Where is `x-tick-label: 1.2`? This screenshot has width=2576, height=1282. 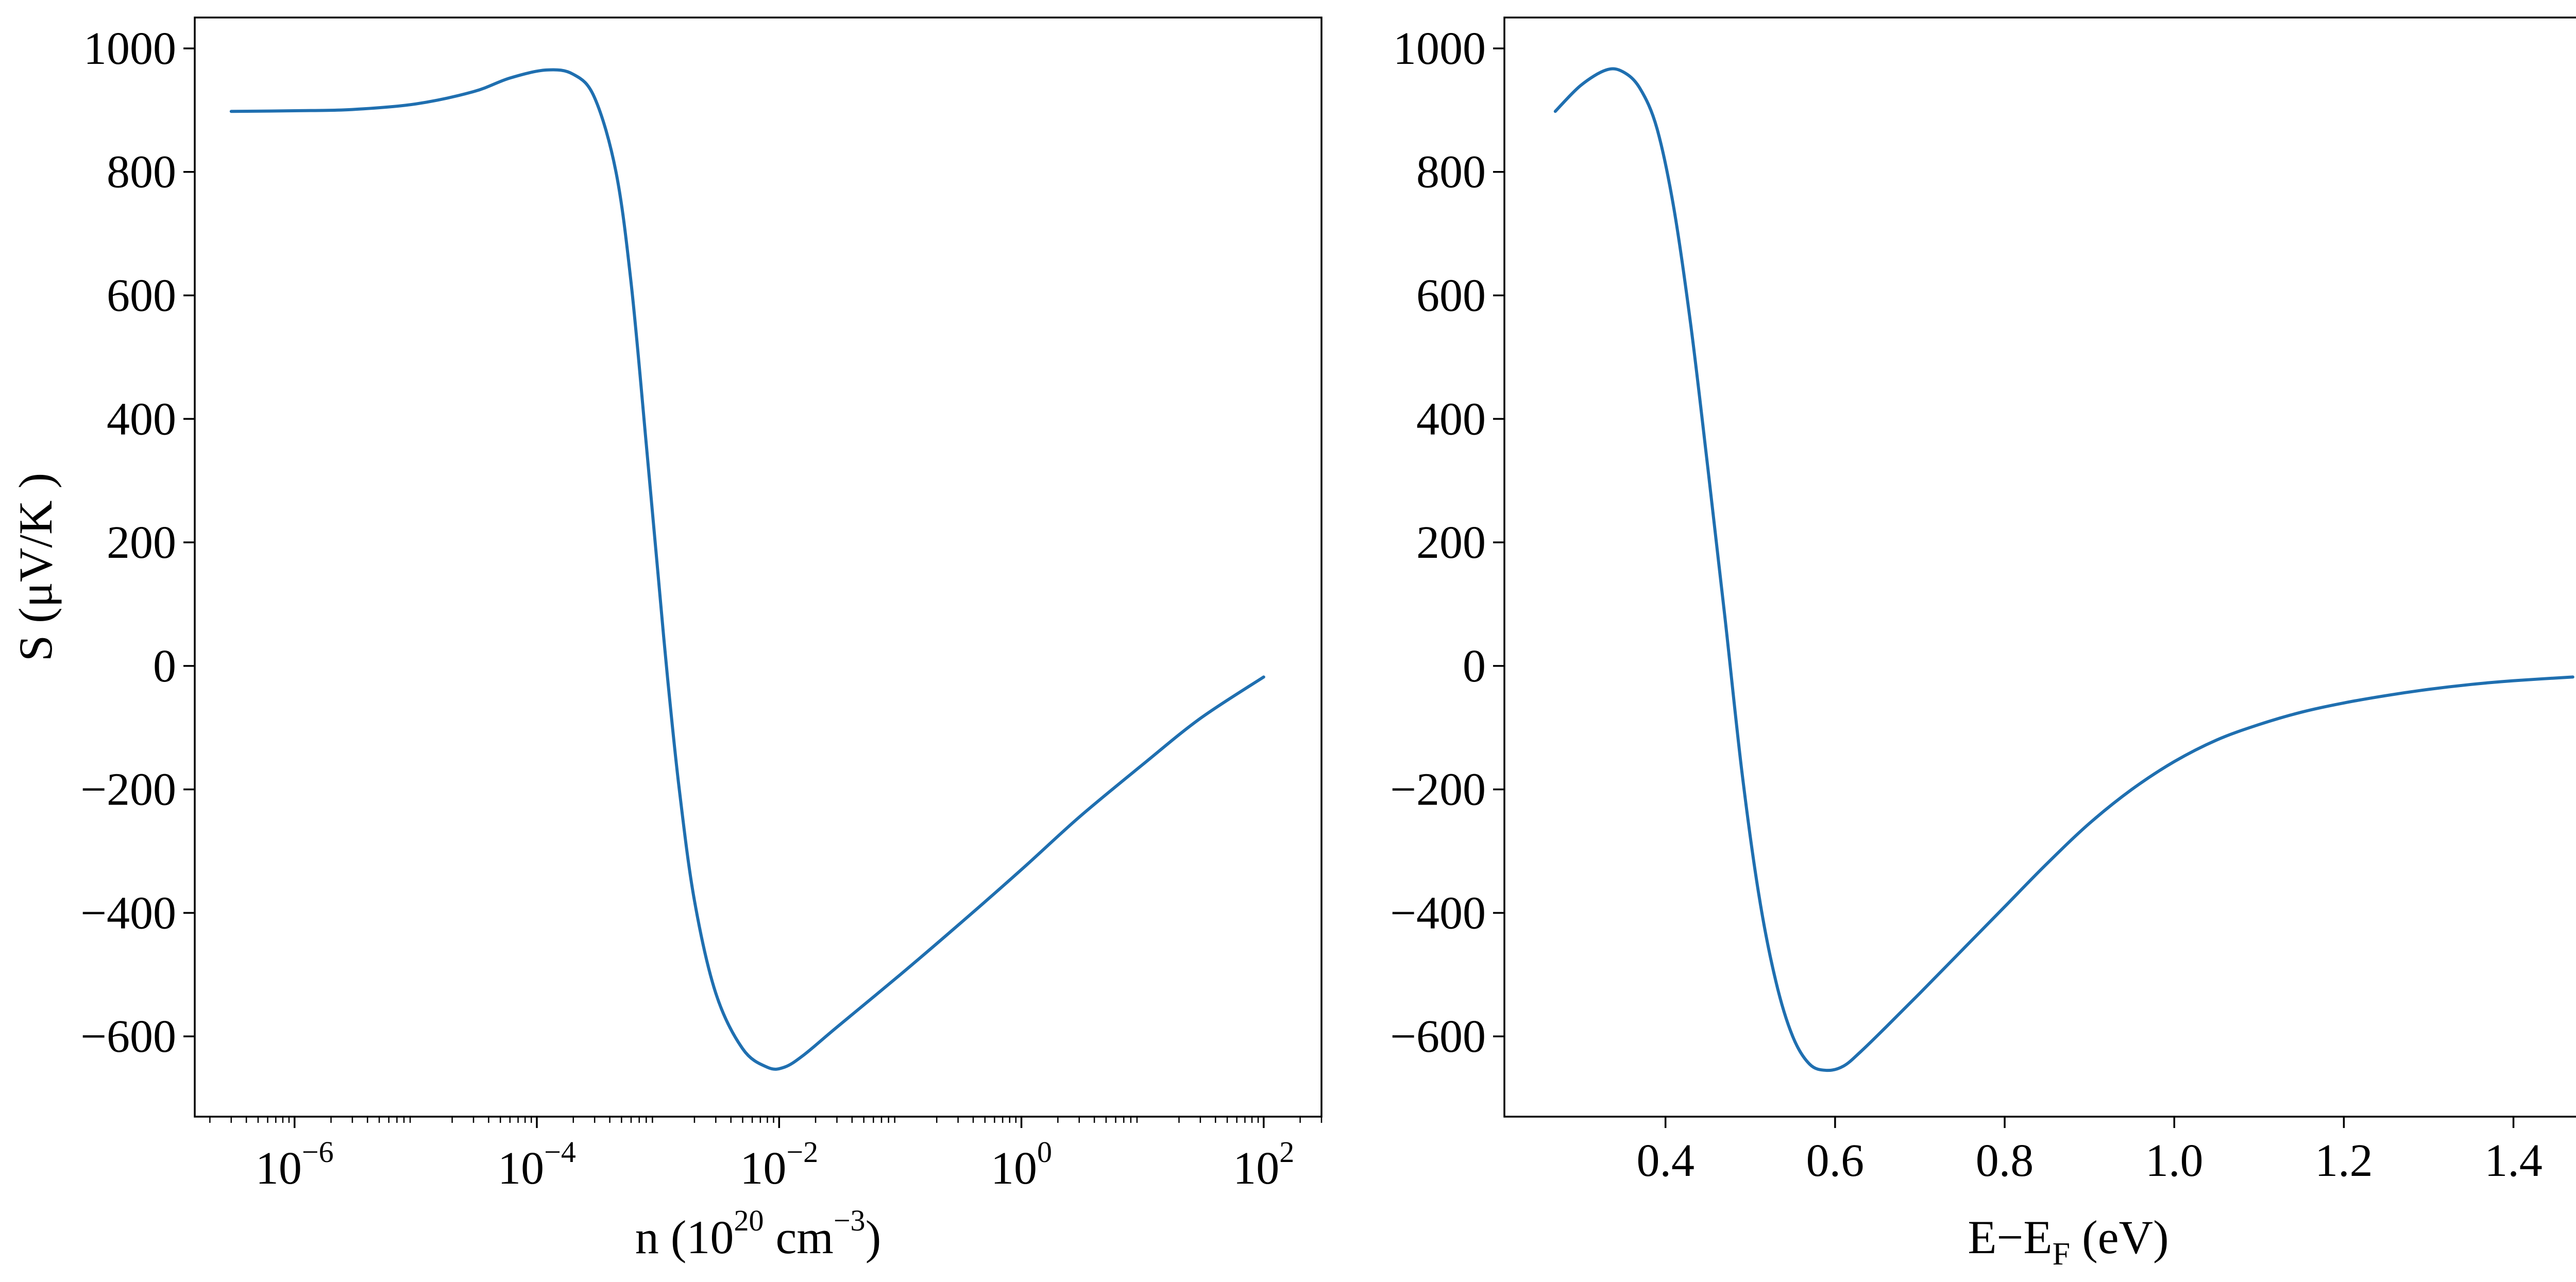
x-tick-label: 1.2 is located at coordinates (2344, 1160).